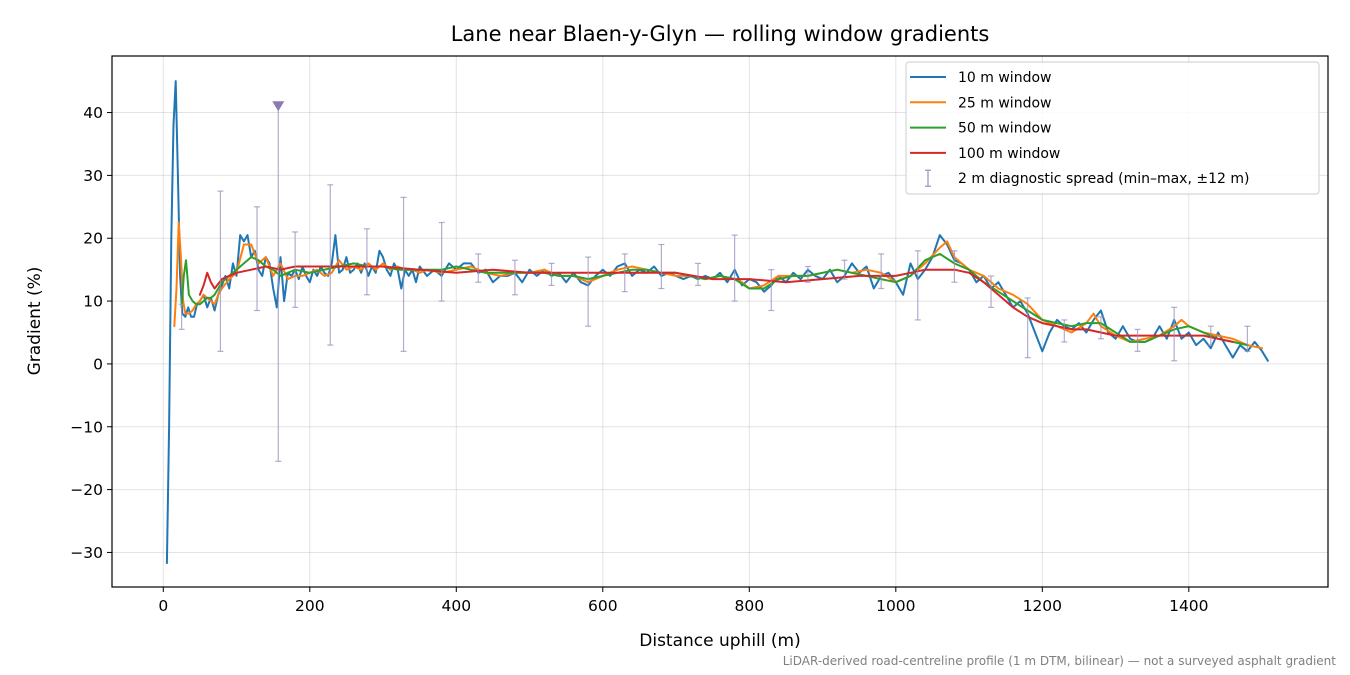 The height and width of the screenshot is (675, 1350). I want to click on x-tick-label: 800, so click(750, 606).